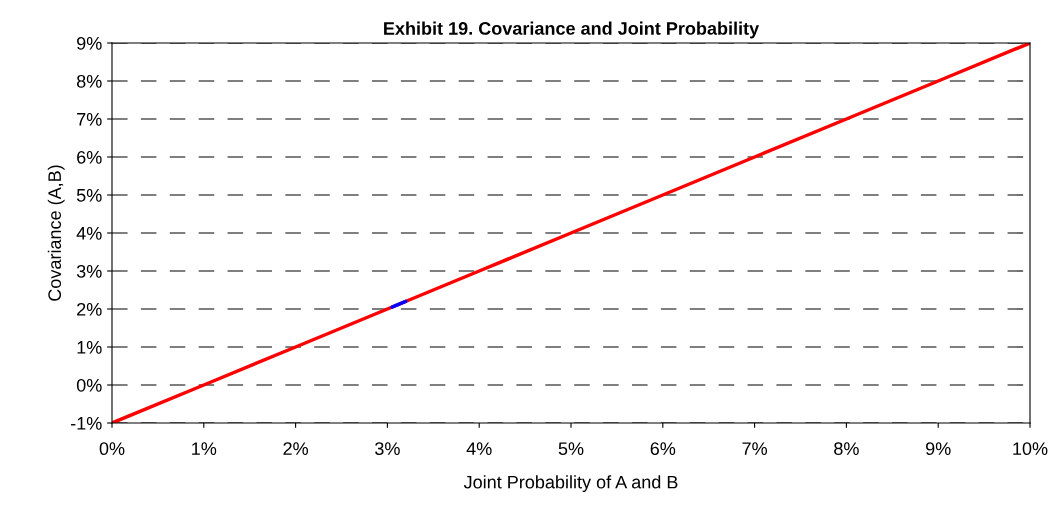  What do you see at coordinates (89, 309) in the screenshot?
I see `y-tick-label: 2%` at bounding box center [89, 309].